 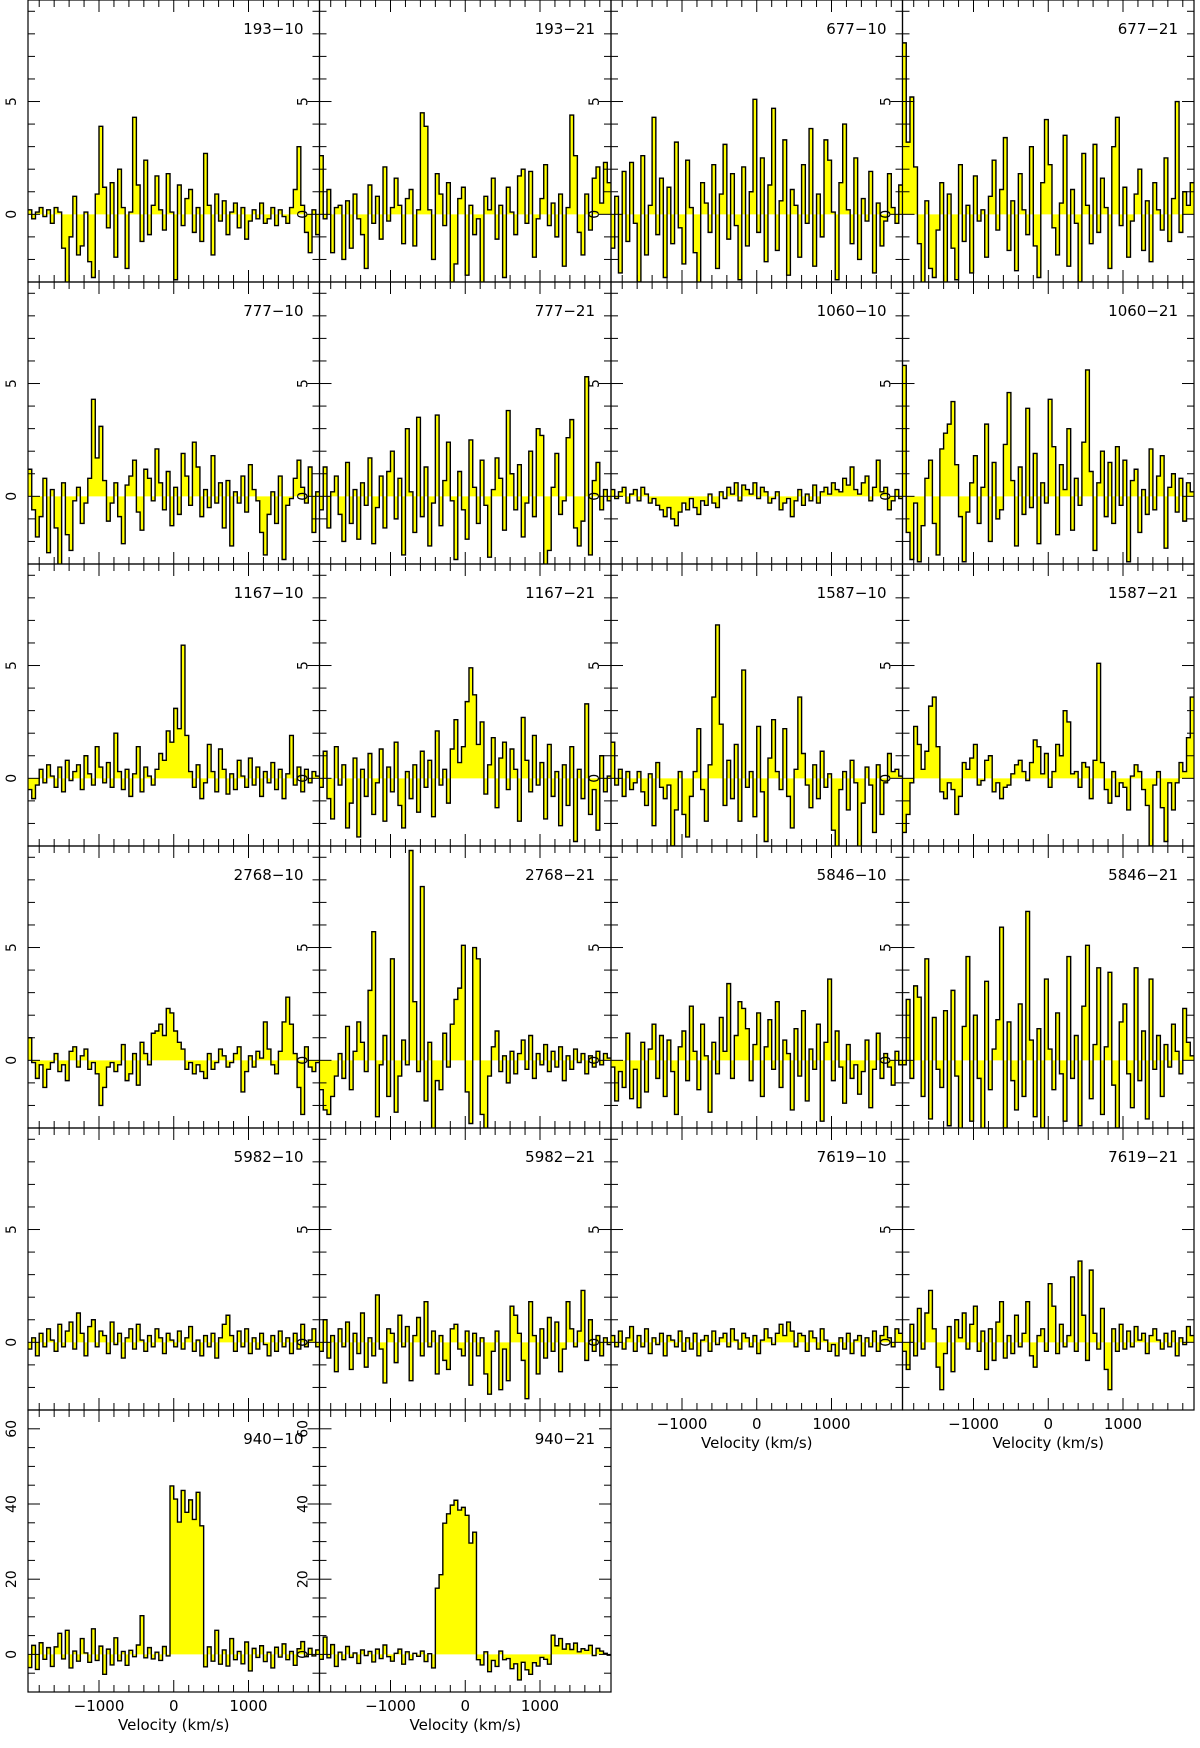 What do you see at coordinates (1143, 593) in the screenshot?
I see `panel-label: 1587−21` at bounding box center [1143, 593].